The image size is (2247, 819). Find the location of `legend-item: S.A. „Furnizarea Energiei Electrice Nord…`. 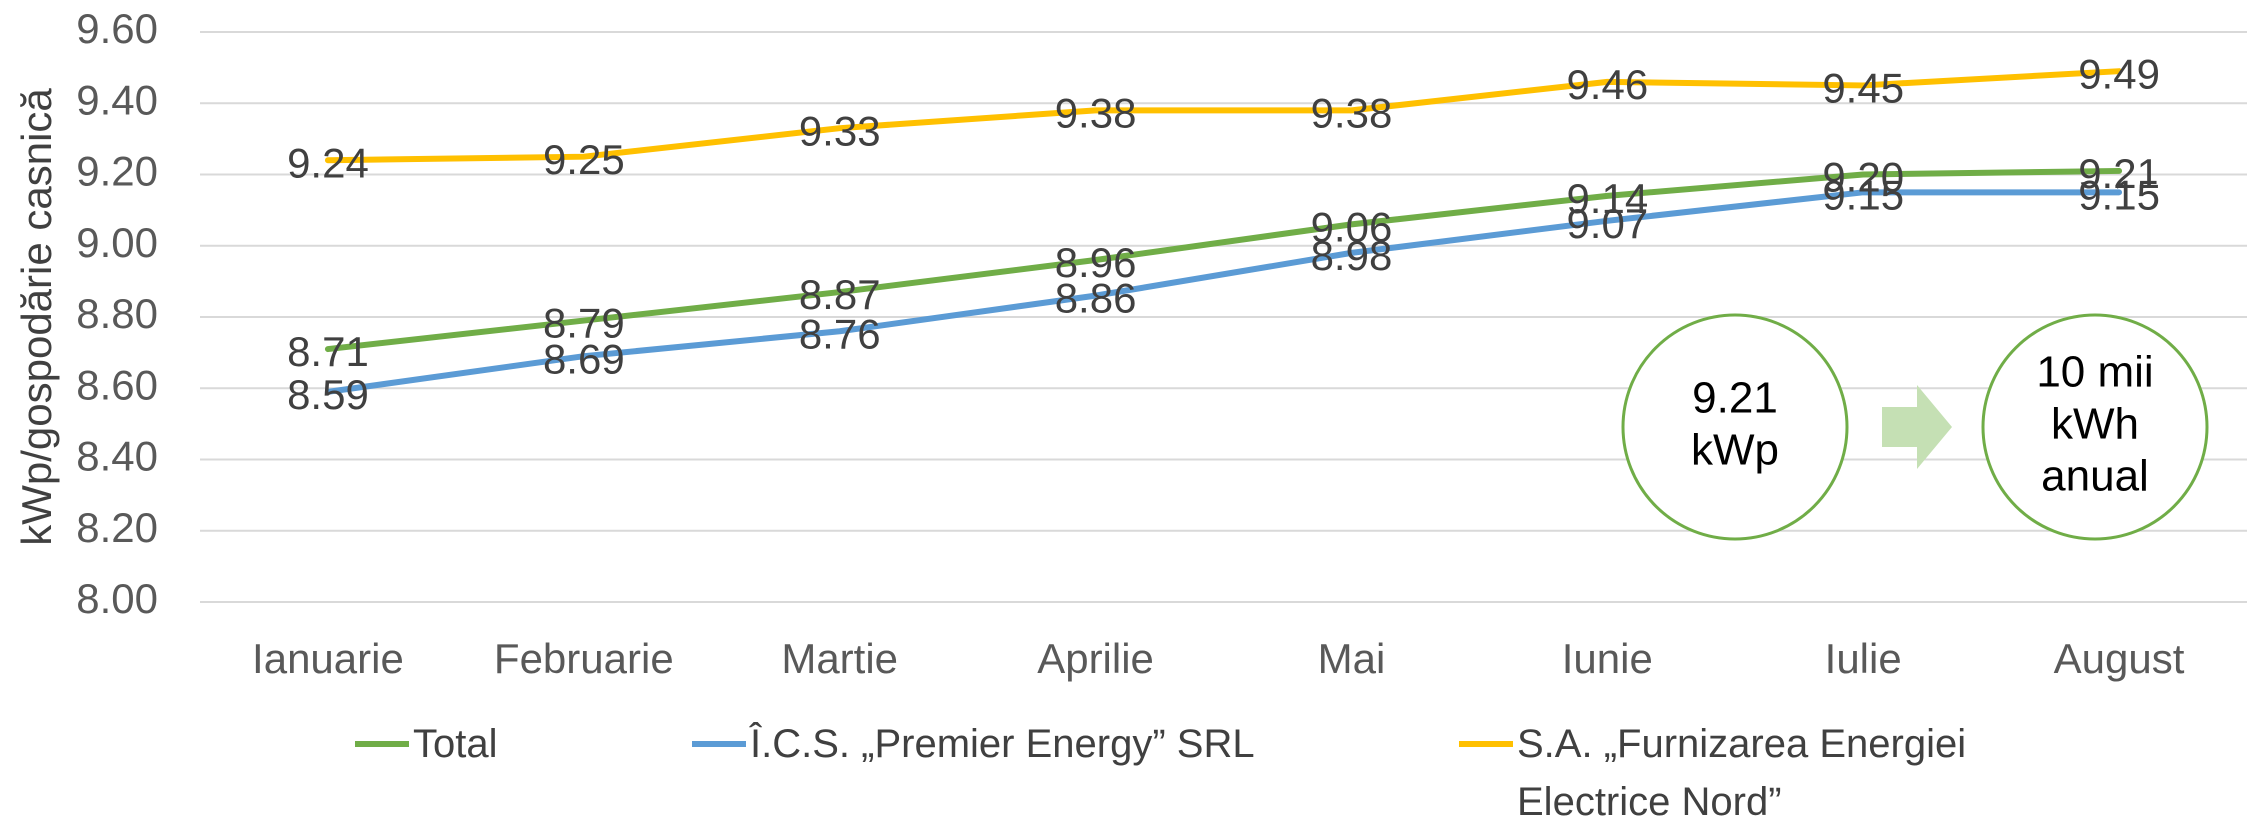

legend-item: S.A. „Furnizarea Energiei Electrice Nord… is located at coordinates (1739, 767).